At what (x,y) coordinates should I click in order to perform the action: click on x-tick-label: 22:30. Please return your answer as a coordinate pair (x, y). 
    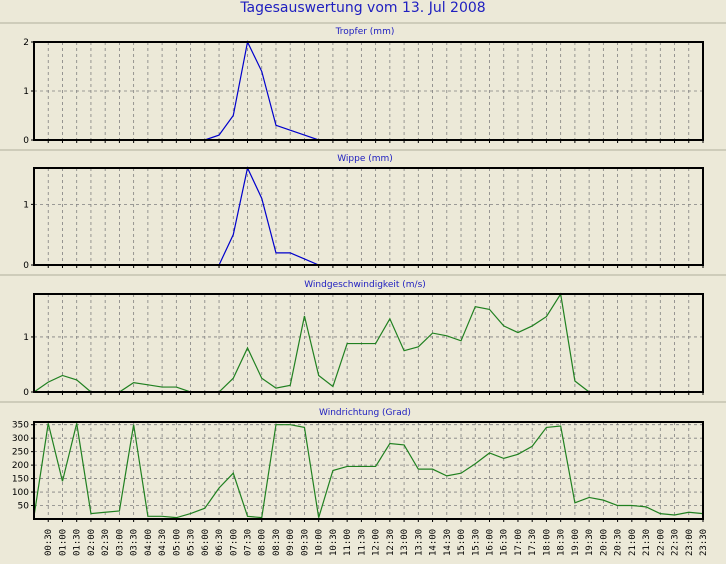
    Looking at the image, I should click on (676, 542).